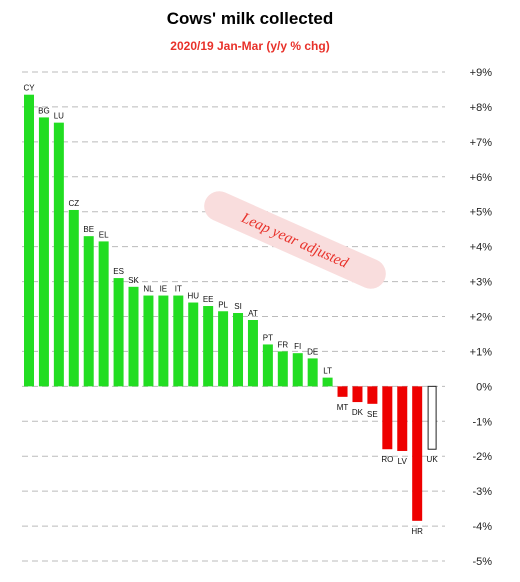  Describe the element at coordinates (223, 349) in the screenshot. I see `bar-pl` at that location.